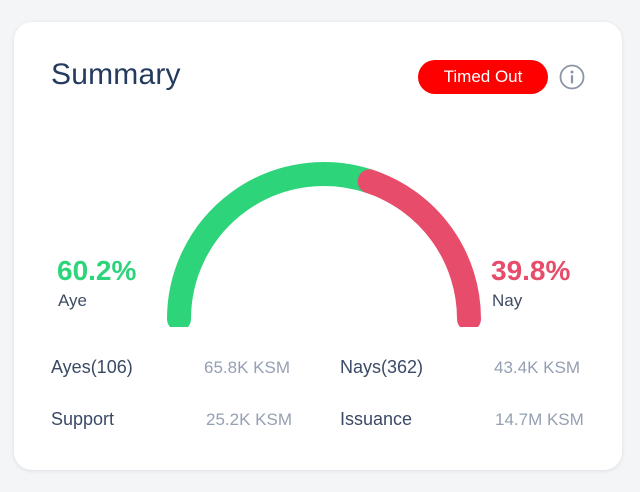  Describe the element at coordinates (116, 74) in the screenshot. I see `summary-title: Summary` at that location.